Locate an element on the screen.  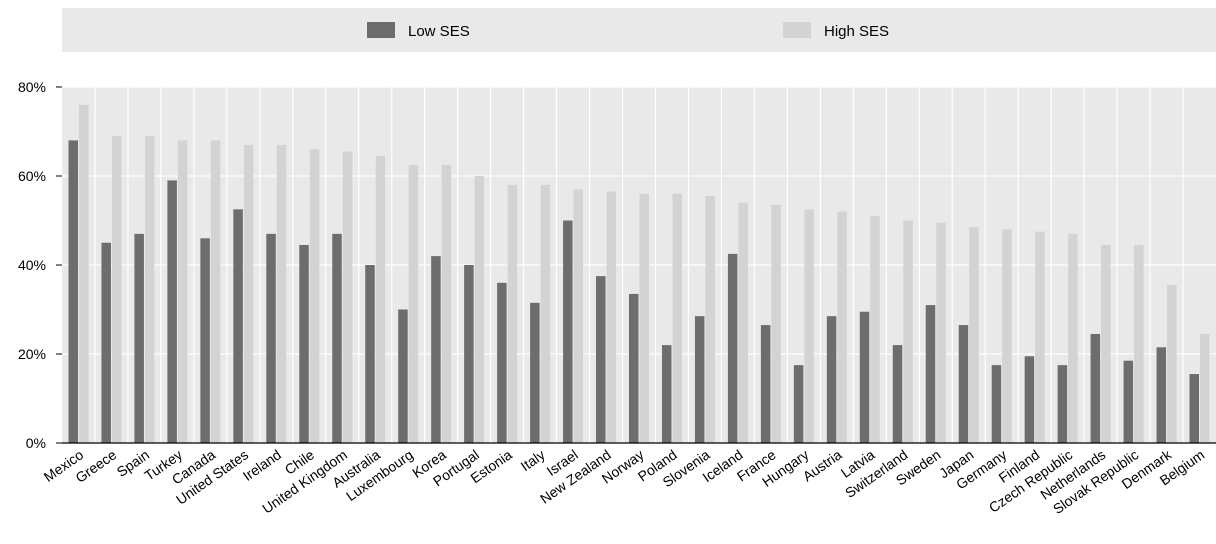
x-tick-label: Austria is located at coordinates (822, 465).